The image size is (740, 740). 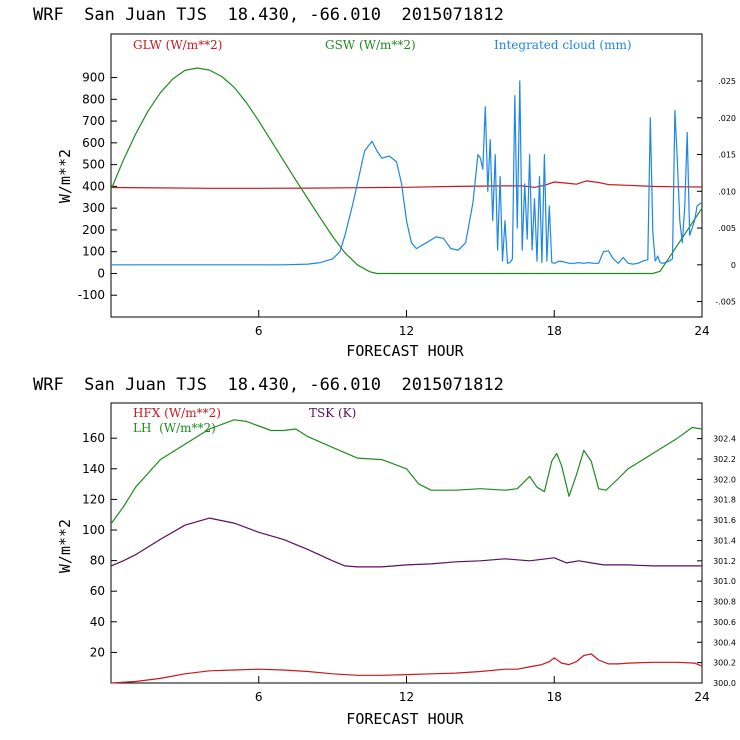 I want to click on top-y-tick-label: 600, so click(x=93, y=143).